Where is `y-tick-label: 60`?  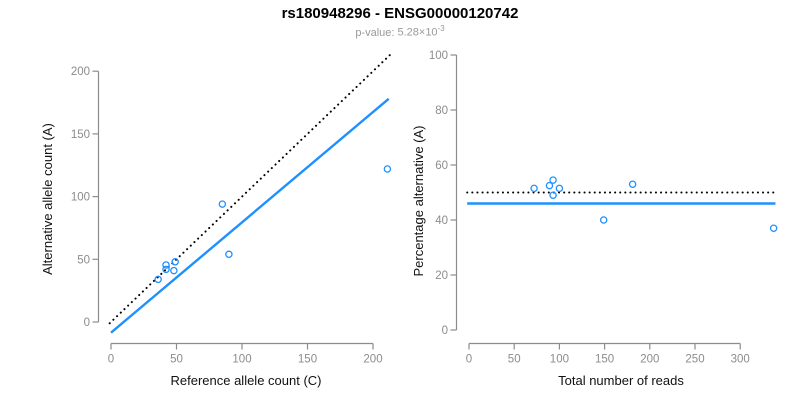
y-tick-label: 60 is located at coordinates (441, 166).